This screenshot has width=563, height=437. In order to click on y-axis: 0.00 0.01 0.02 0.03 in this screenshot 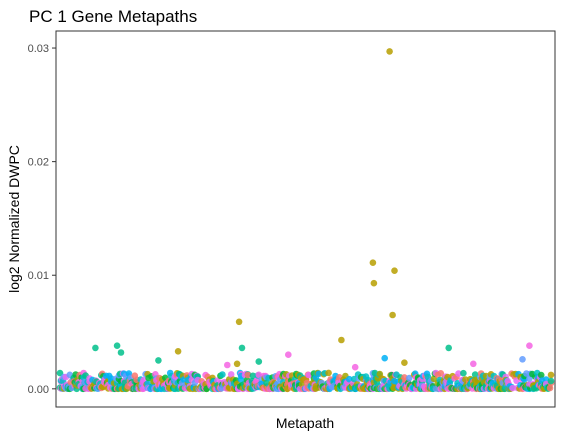, I will do `click(42, 219)`.